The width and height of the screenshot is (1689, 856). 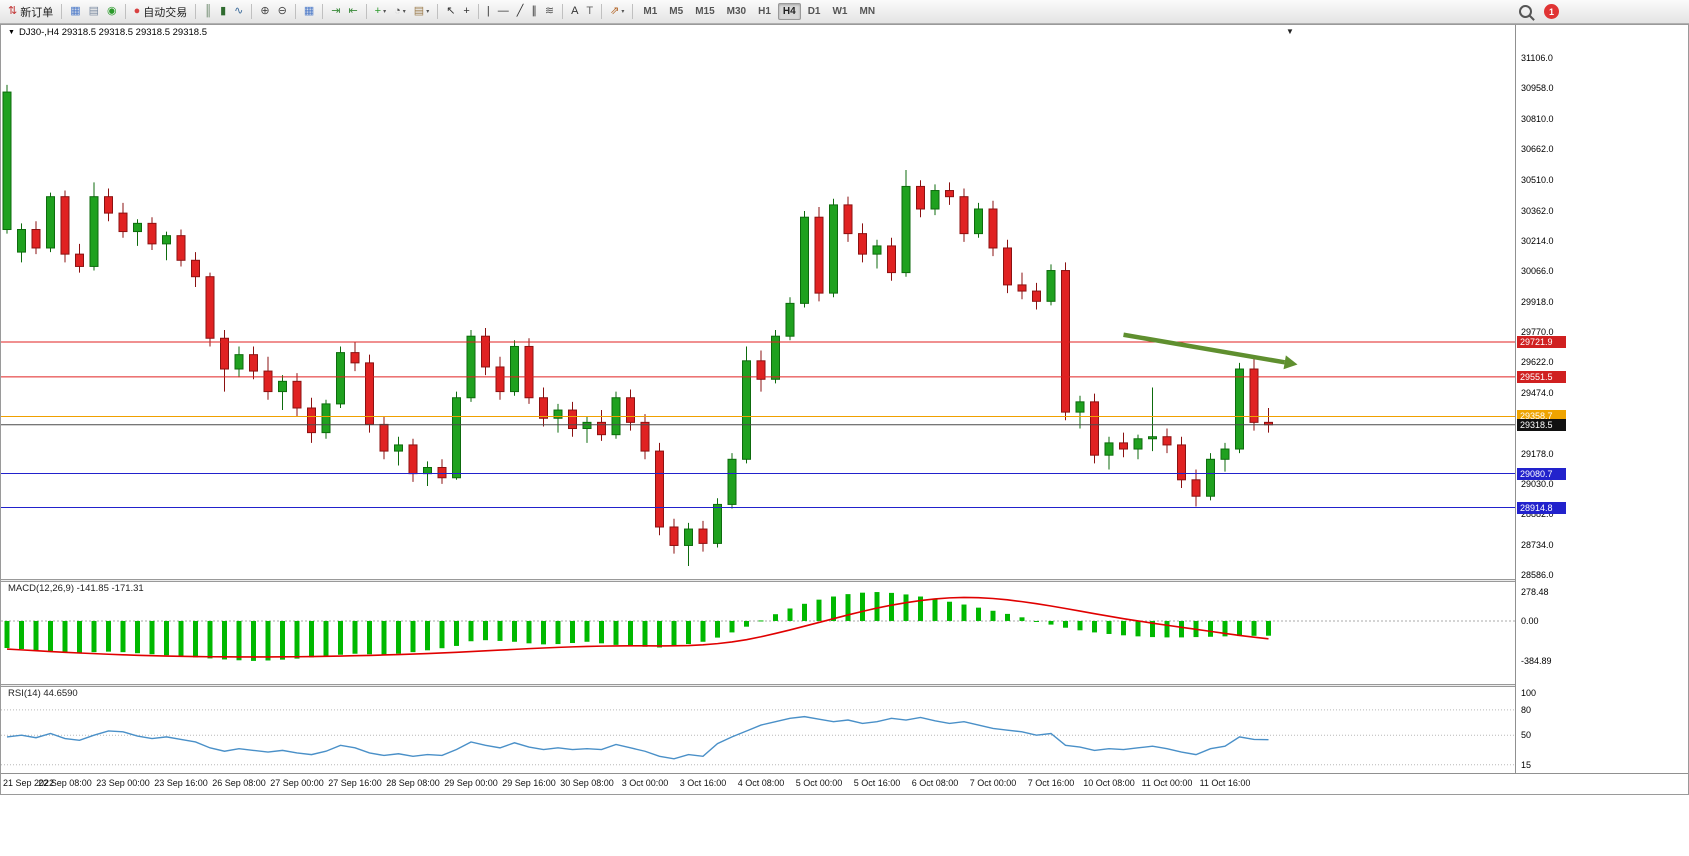 I want to click on profiles-button: ▤, so click(x=94, y=12).